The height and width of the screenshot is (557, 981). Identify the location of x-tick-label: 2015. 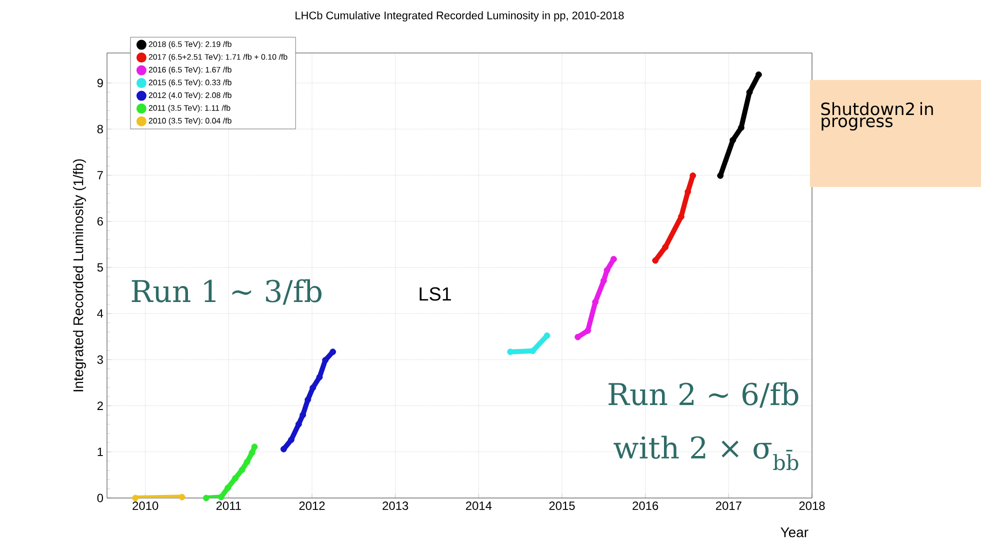
(562, 506).